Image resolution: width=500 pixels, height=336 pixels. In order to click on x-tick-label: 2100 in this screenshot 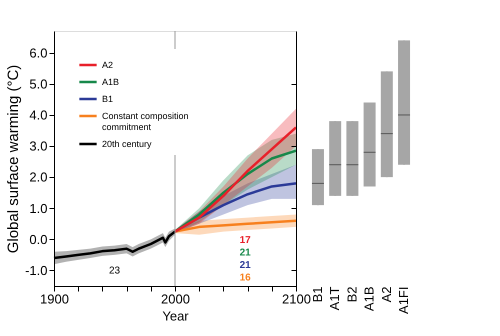, I will do `click(296, 299)`.